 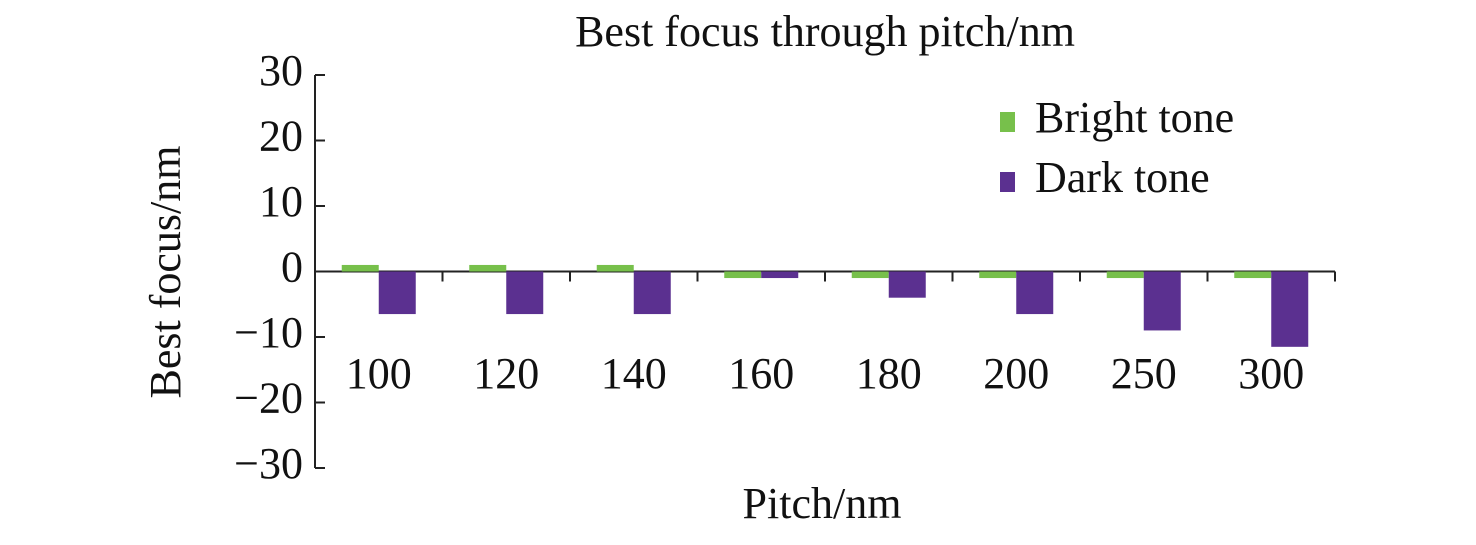 I want to click on y-tick-label: −20, so click(x=268, y=398).